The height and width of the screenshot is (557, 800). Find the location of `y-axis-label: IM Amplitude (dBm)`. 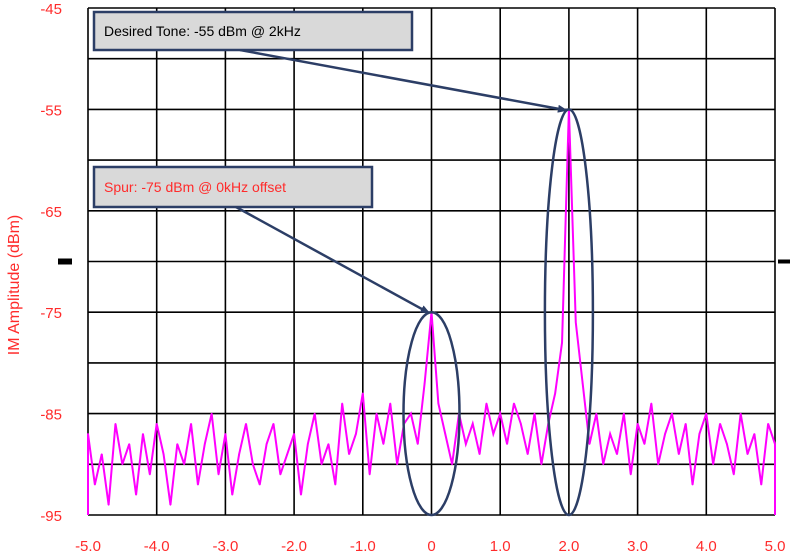

y-axis-label: IM Amplitude (dBm) is located at coordinates (14, 285).